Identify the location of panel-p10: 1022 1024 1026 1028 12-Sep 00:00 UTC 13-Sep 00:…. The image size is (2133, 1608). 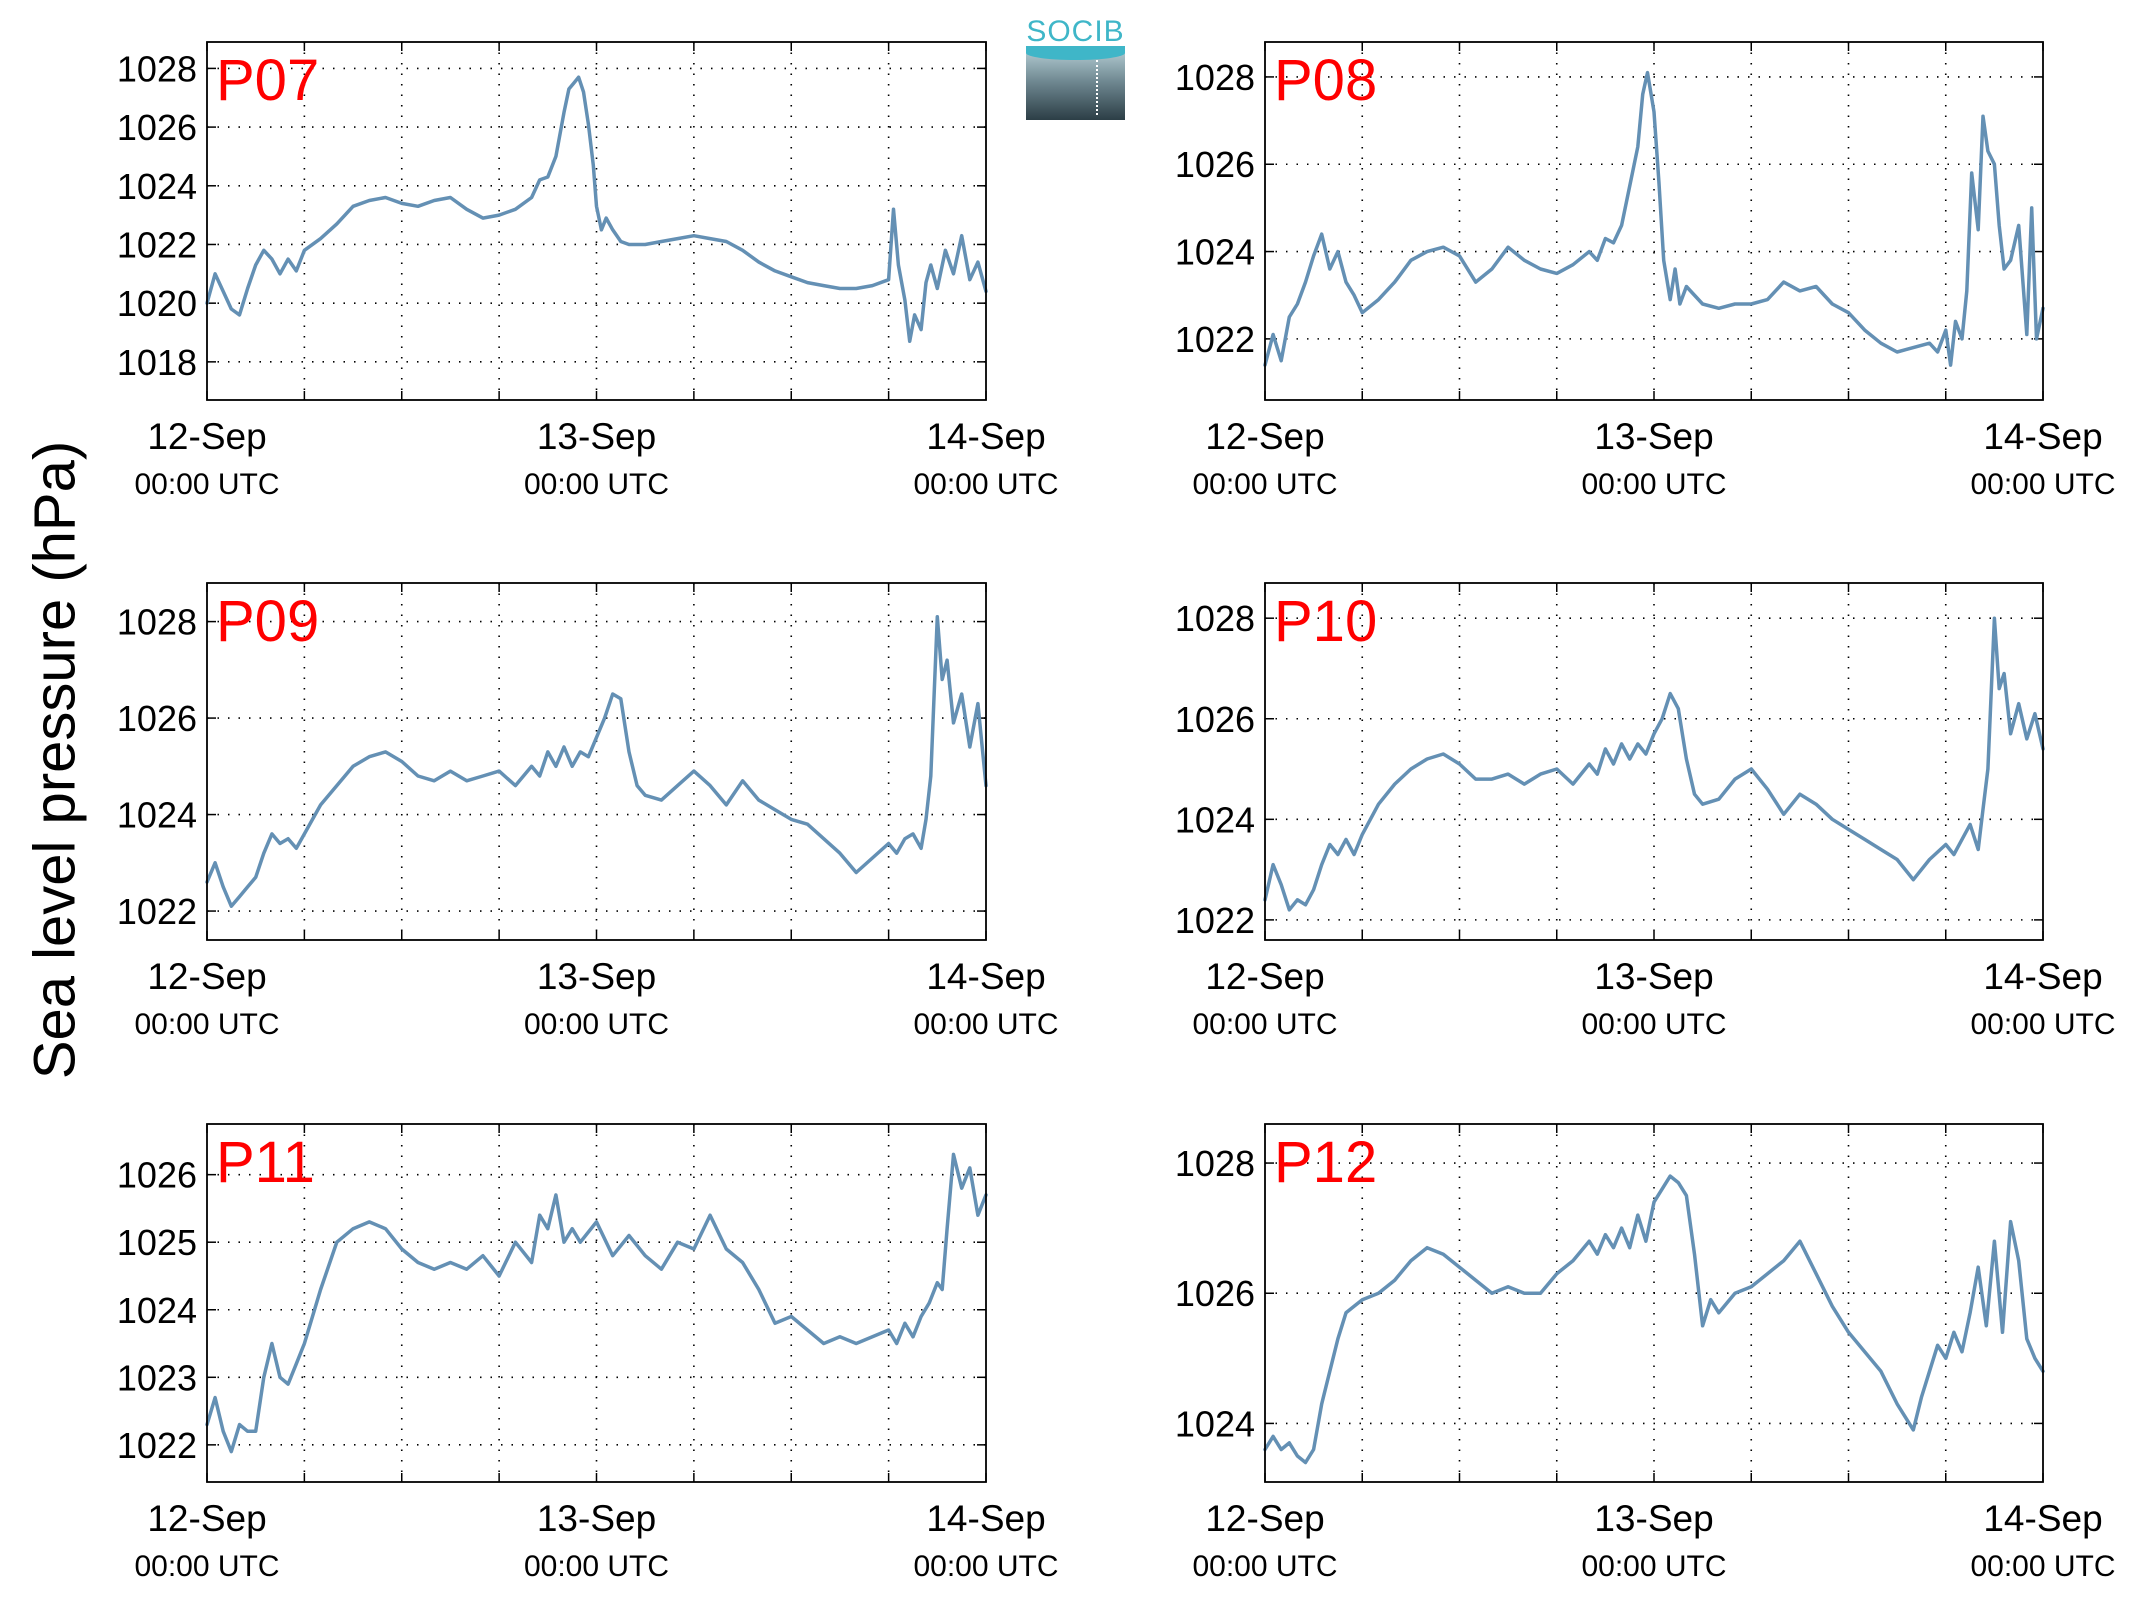
(1645, 811).